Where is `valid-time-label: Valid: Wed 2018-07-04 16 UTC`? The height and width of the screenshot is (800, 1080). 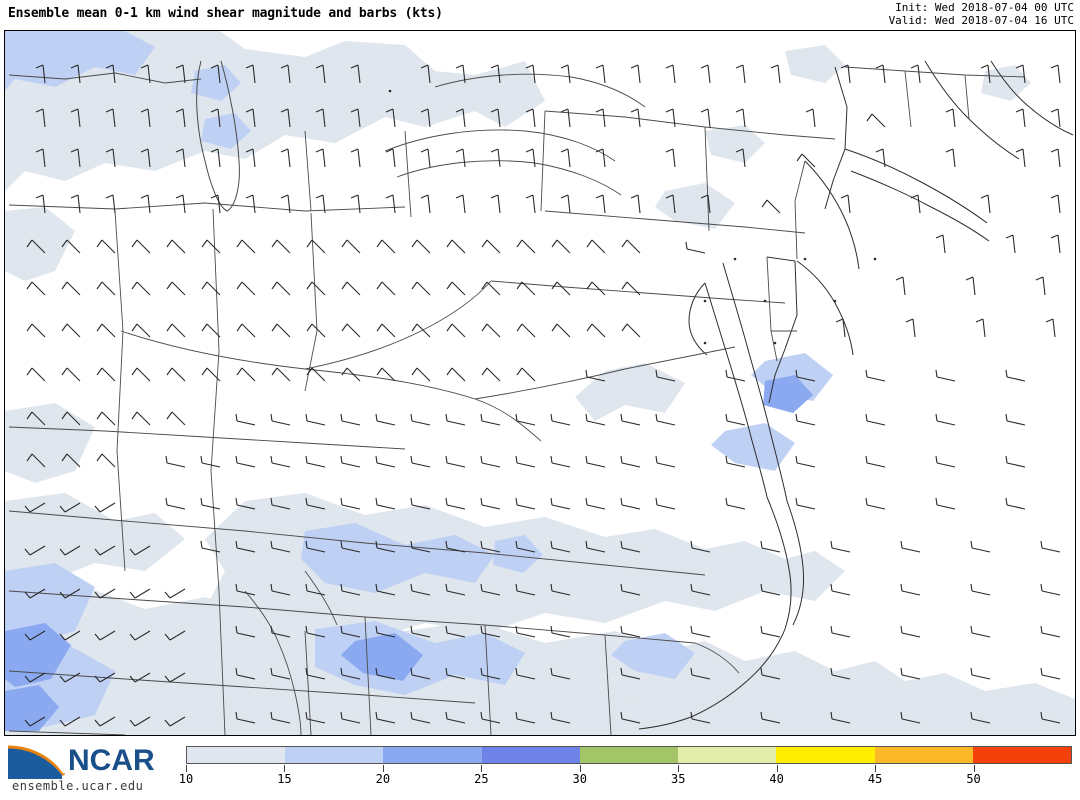 valid-time-label: Valid: Wed 2018-07-04 16 UTC is located at coordinates (981, 20).